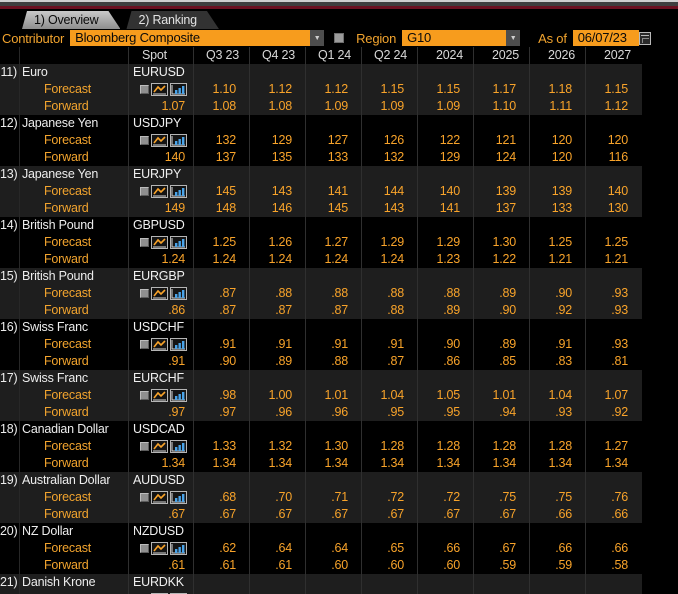  Describe the element at coordinates (389, 157) in the screenshot. I see `forward-value: 132` at that location.